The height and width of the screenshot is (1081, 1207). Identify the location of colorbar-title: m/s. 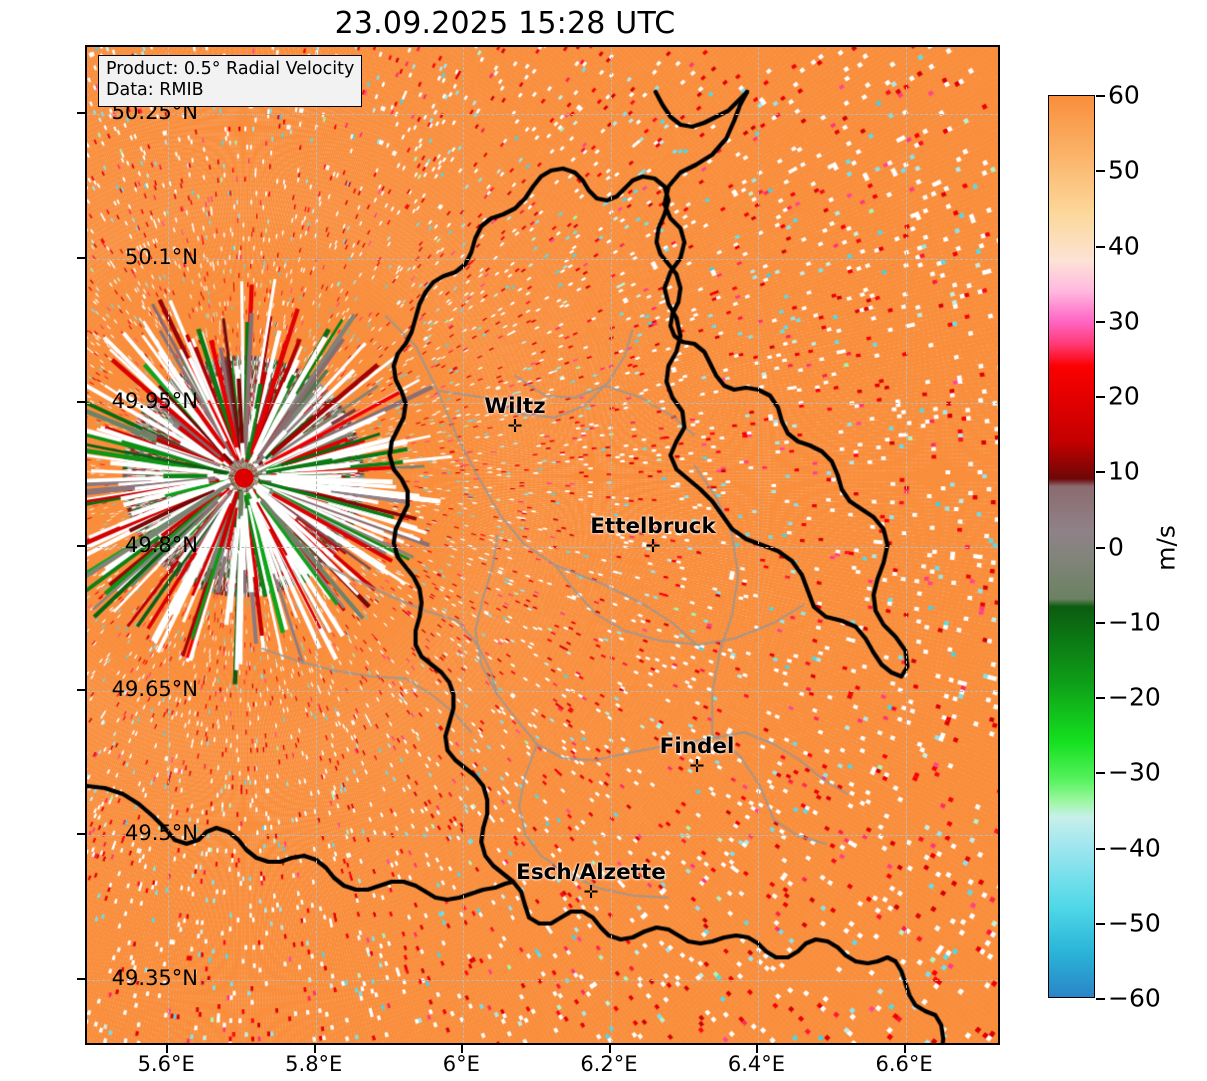
(1166, 548).